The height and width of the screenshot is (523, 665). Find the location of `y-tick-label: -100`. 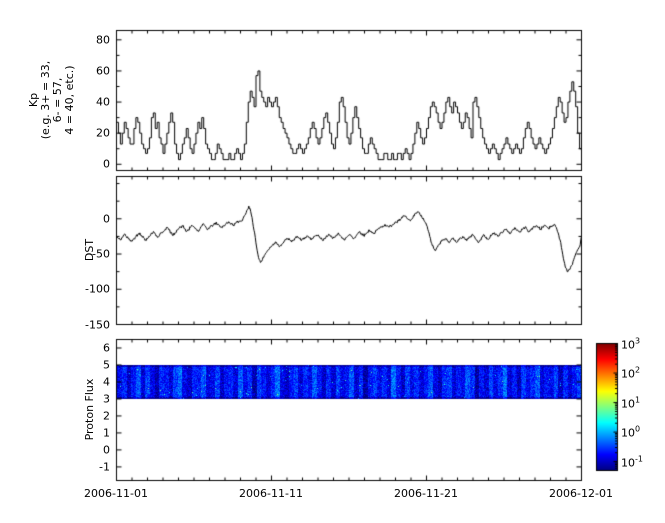

y-tick-label: -100 is located at coordinates (97, 289).